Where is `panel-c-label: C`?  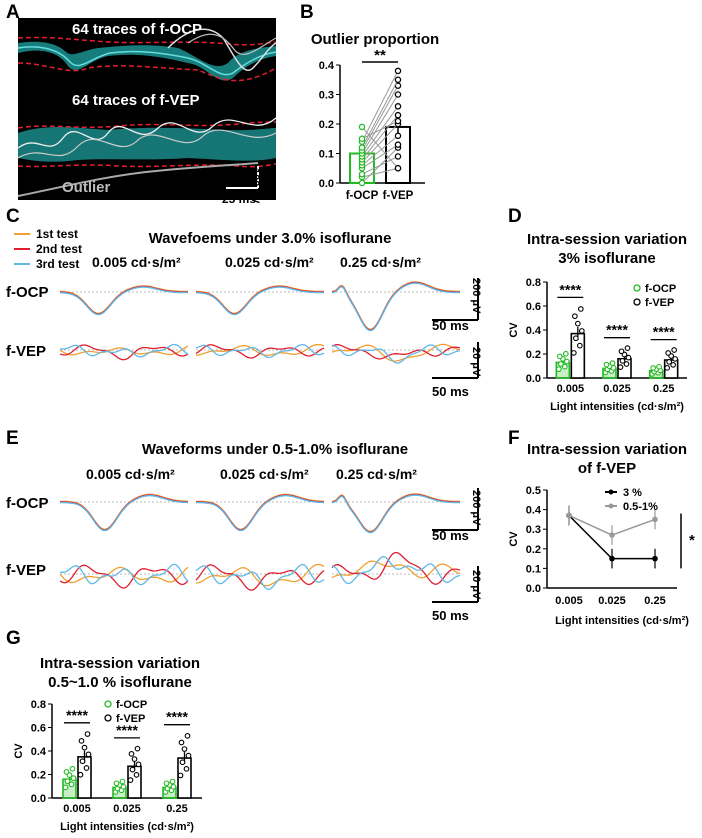
panel-c-label: C is located at coordinates (13, 216).